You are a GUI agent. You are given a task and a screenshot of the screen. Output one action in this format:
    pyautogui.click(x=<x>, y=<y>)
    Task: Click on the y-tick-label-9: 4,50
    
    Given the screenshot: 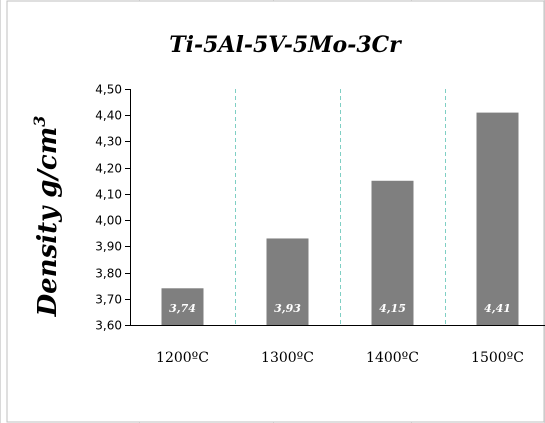 What is the action you would take?
    pyautogui.click(x=108, y=90)
    